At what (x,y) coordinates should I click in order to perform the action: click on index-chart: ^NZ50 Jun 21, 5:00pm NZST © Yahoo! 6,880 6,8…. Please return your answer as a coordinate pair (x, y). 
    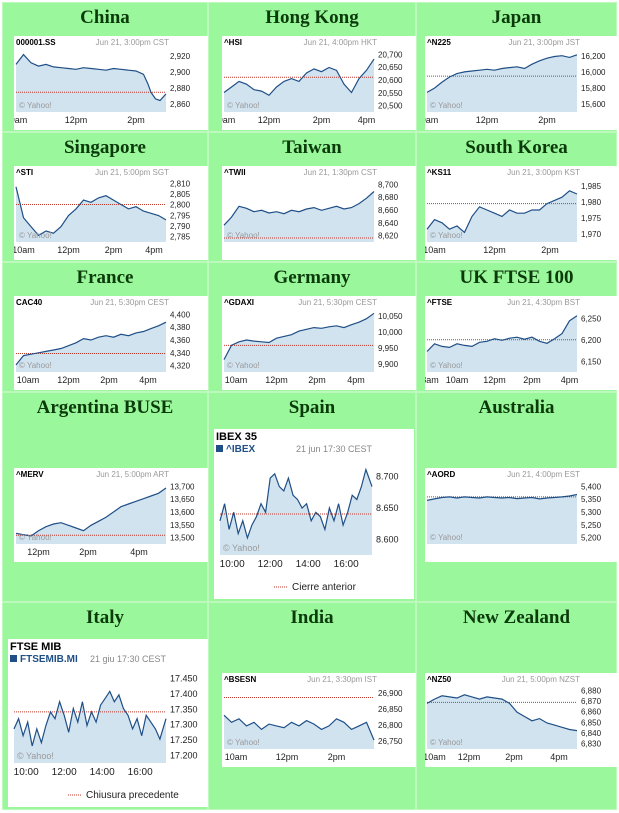
    Looking at the image, I should click on (522, 720).